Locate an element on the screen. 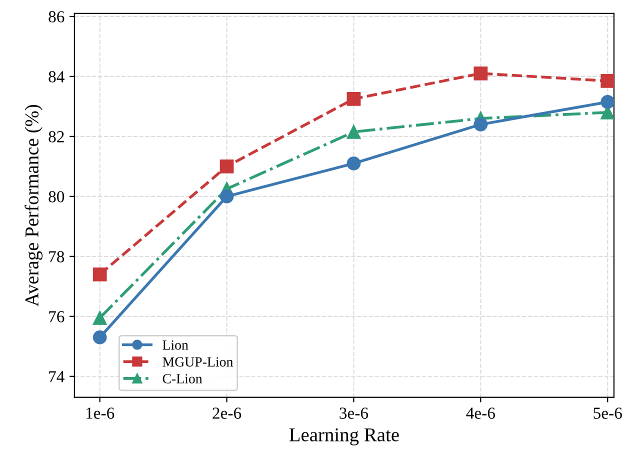 This screenshot has width=631, height=449. legend-label: MGUP-Lion is located at coordinates (198, 362).